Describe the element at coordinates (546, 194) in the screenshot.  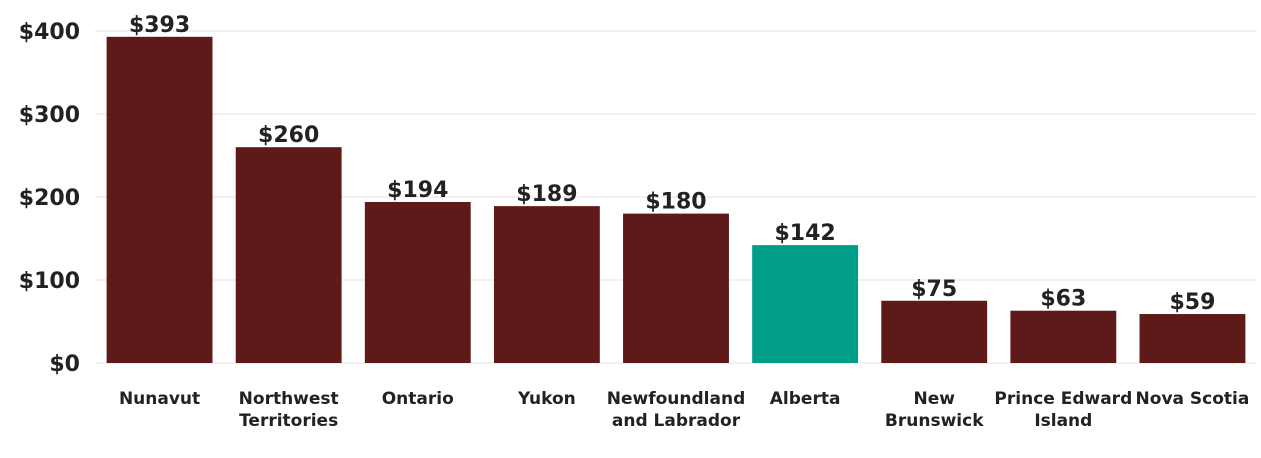
I see `value-label: $189` at that location.